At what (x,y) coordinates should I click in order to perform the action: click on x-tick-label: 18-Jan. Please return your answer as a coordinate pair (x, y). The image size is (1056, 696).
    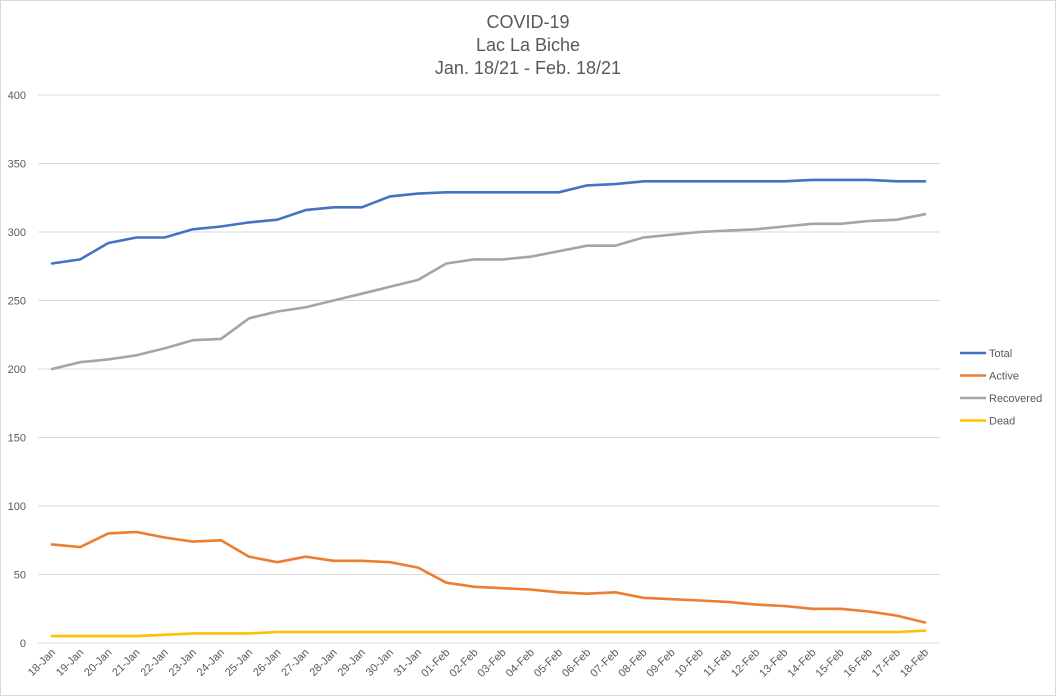
    Looking at the image, I should click on (42, 663).